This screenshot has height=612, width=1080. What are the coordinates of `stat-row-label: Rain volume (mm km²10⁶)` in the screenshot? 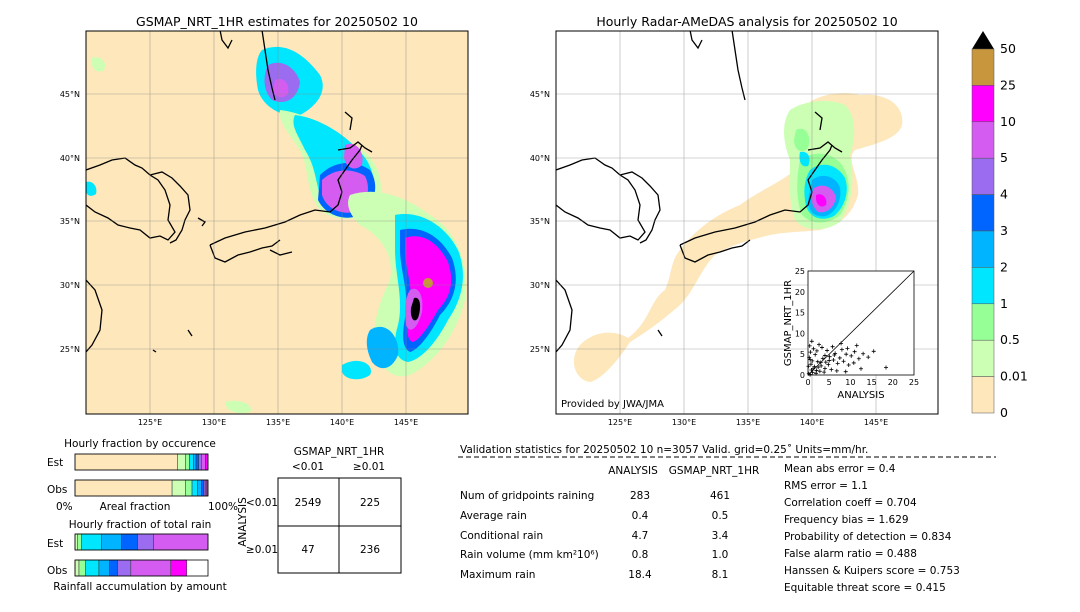 It's located at (529, 555).